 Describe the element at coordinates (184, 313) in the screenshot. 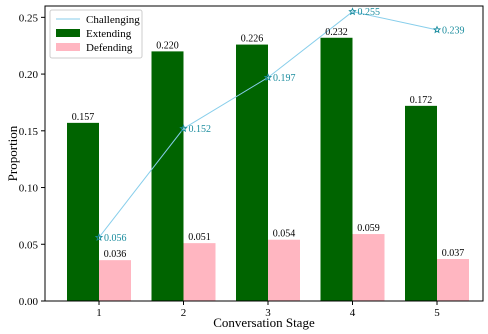

I see `x-tick-label-2: 2` at that location.